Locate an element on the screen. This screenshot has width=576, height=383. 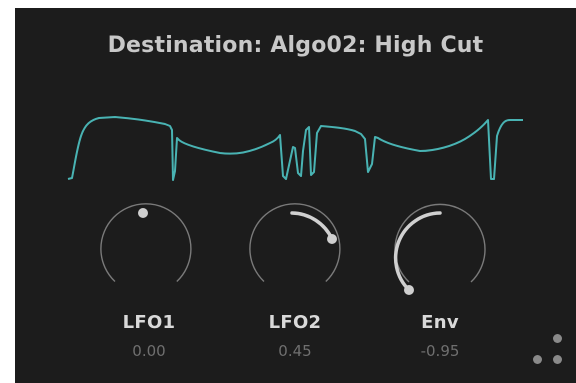
knob-env-handle is located at coordinates (409, 290).